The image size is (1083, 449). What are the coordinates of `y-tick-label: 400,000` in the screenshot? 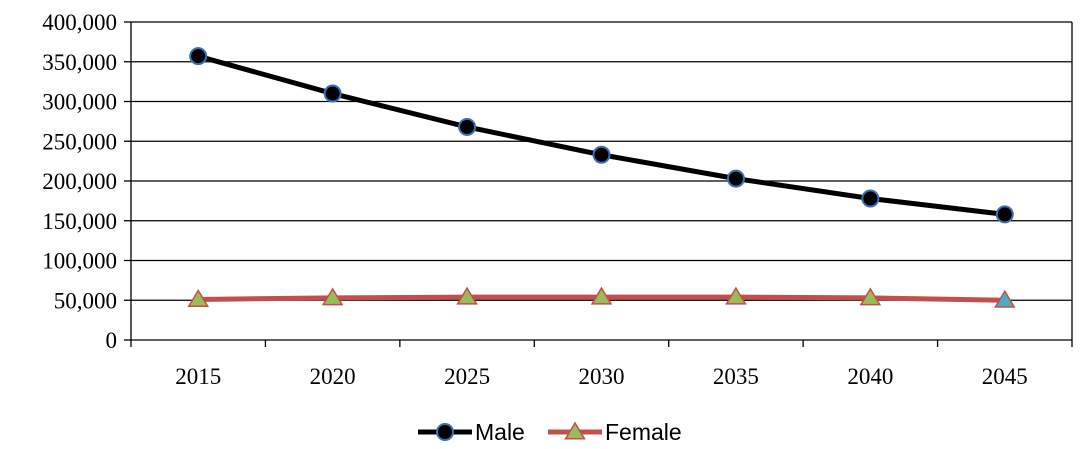 It's located at (79, 22).